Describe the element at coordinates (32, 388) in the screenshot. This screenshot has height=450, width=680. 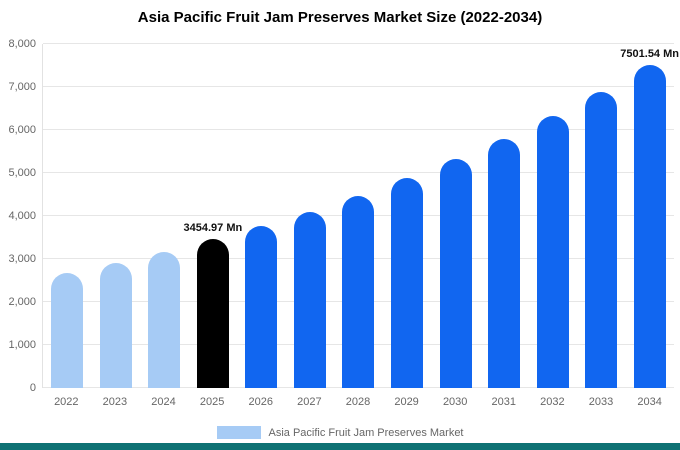
I see `y-axis-tick-label: 0` at that location.